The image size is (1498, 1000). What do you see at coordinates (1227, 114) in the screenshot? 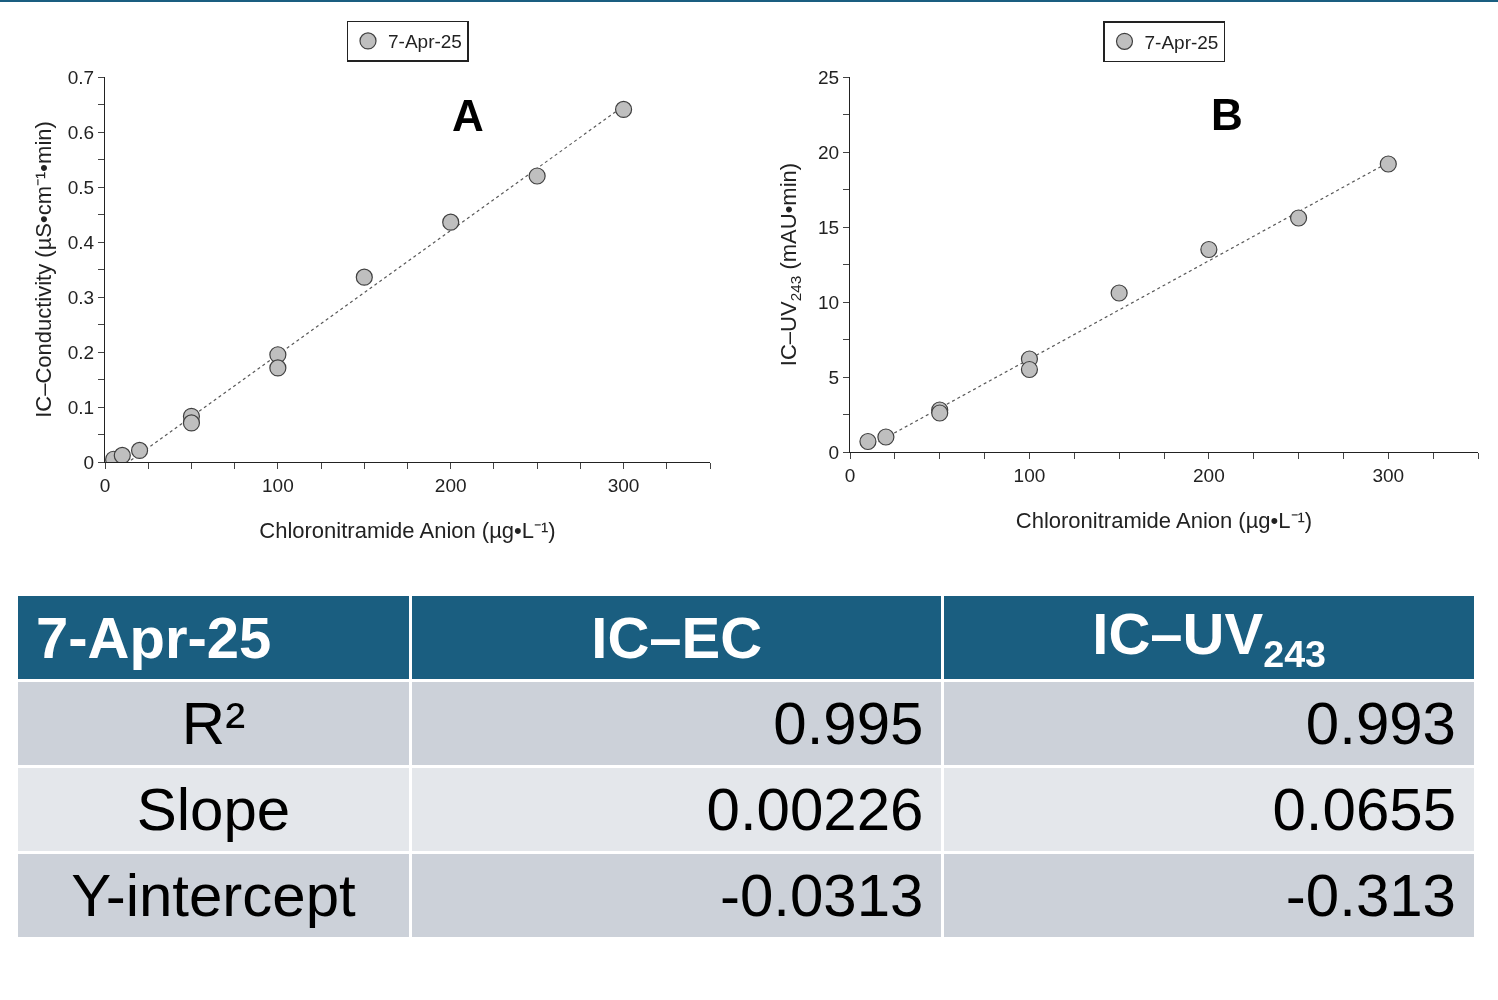
I see `annotation: B` at bounding box center [1227, 114].